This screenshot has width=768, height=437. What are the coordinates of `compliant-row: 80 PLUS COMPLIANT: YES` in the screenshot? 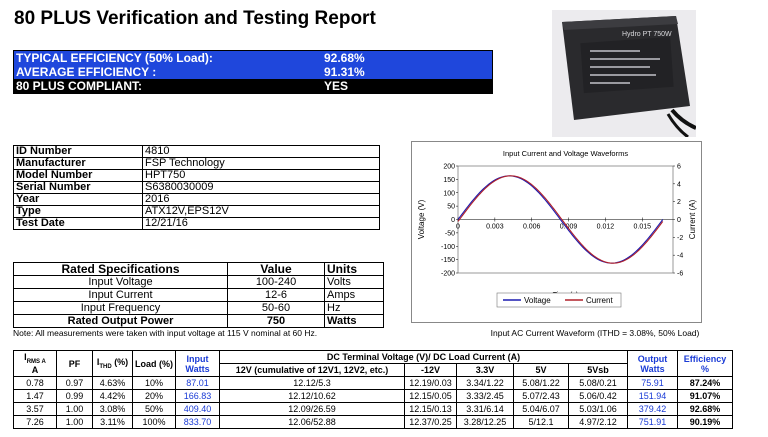 It's located at (253, 86).